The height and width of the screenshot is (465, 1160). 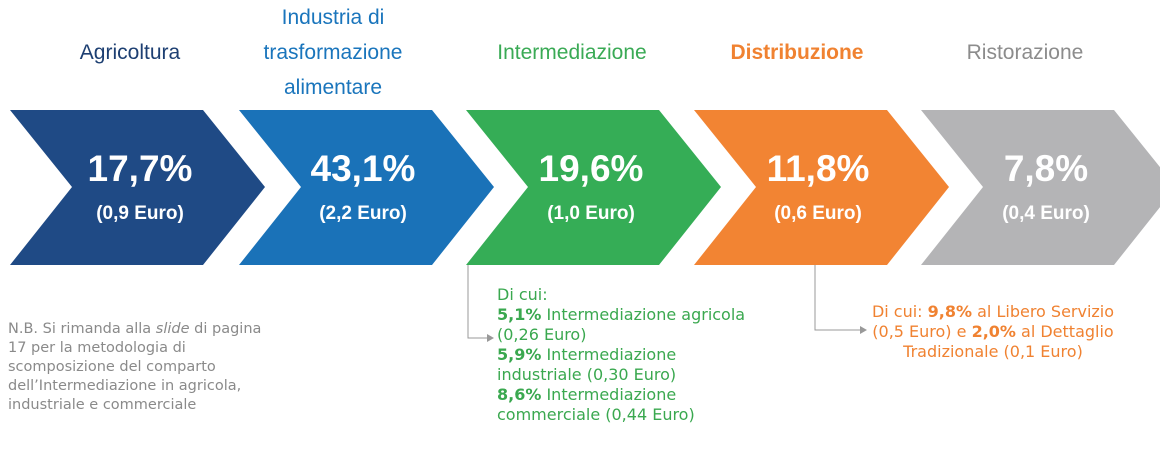 What do you see at coordinates (797, 52) in the screenshot?
I see `stage-label: Distribuzione` at bounding box center [797, 52].